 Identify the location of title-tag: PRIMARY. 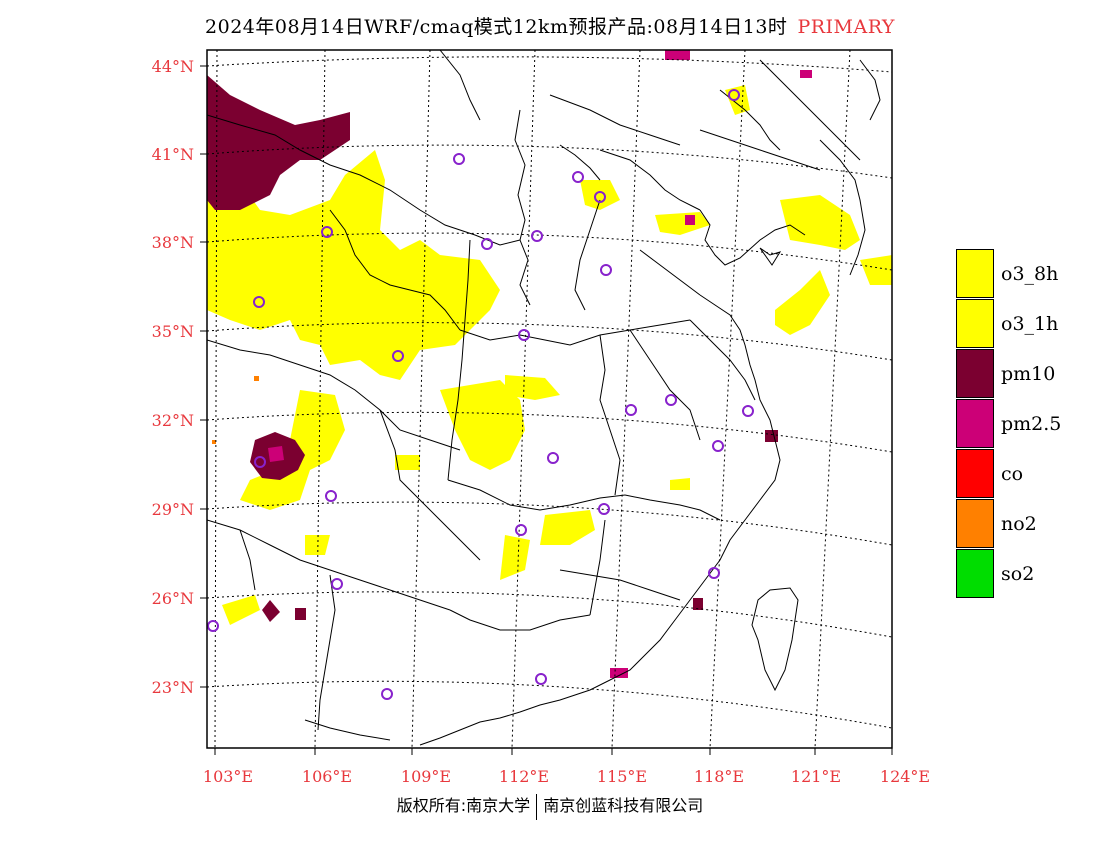
(846, 27).